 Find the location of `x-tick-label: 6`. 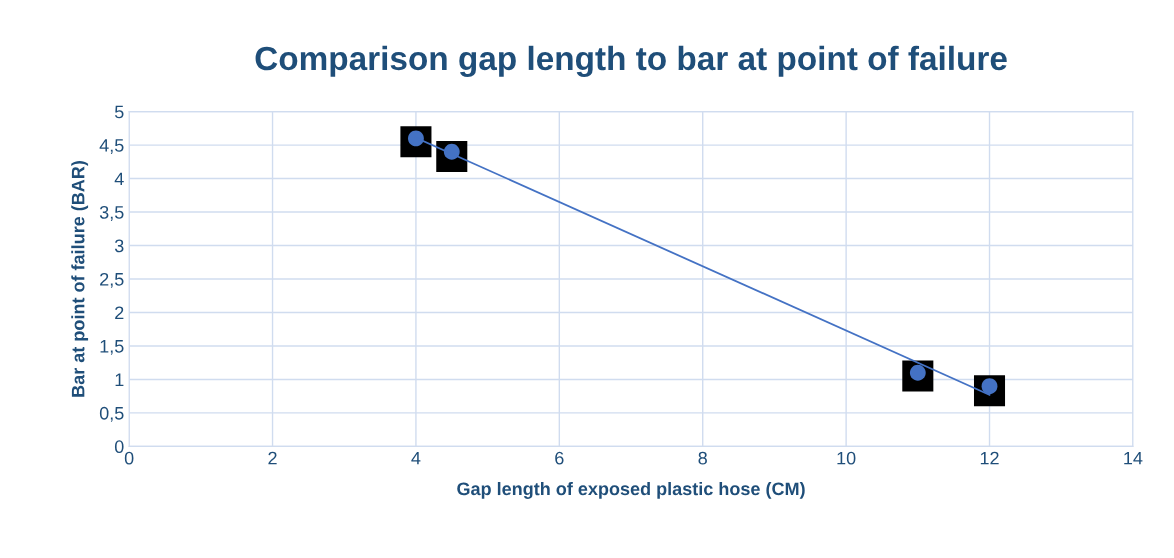

x-tick-label: 6 is located at coordinates (559, 458).